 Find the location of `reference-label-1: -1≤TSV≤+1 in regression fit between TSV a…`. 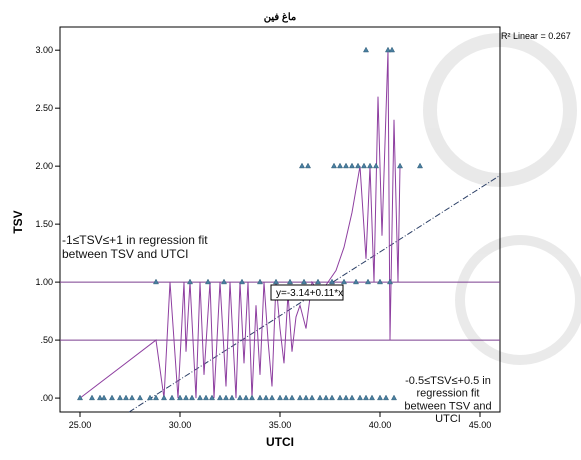

reference-label-1: -1≤TSV≤+1 in regression fit between TSV a… is located at coordinates (135, 247).